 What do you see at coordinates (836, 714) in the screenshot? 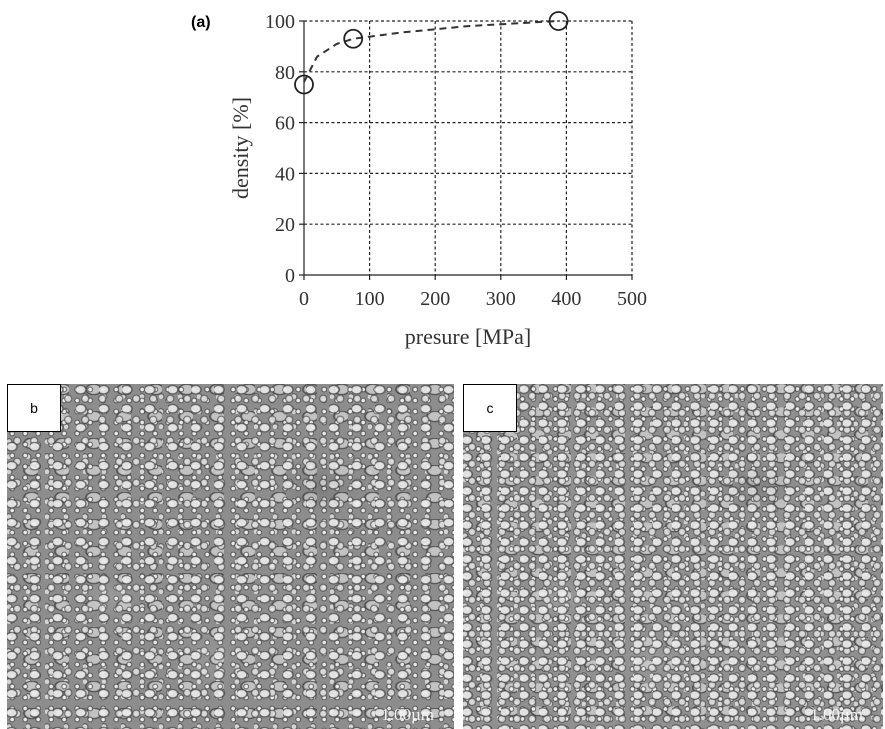
I see `scale-bar-c: 1.00µm` at bounding box center [836, 714].